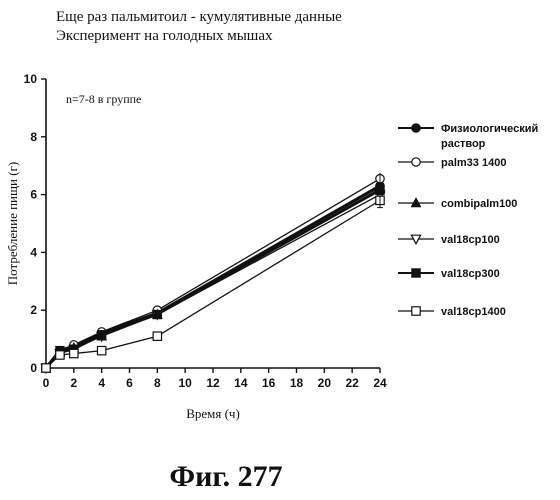 The image size is (560, 500). Describe the element at coordinates (468, 136) in the screenshot. I see `legend-item: Физиологический раствор` at that location.